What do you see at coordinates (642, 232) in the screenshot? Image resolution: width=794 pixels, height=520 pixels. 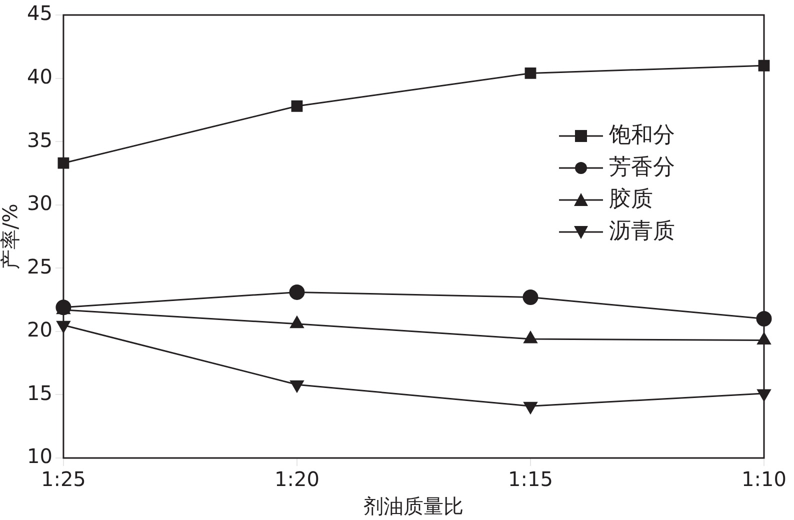 I see `legend-label: 沥青质` at bounding box center [642, 232].